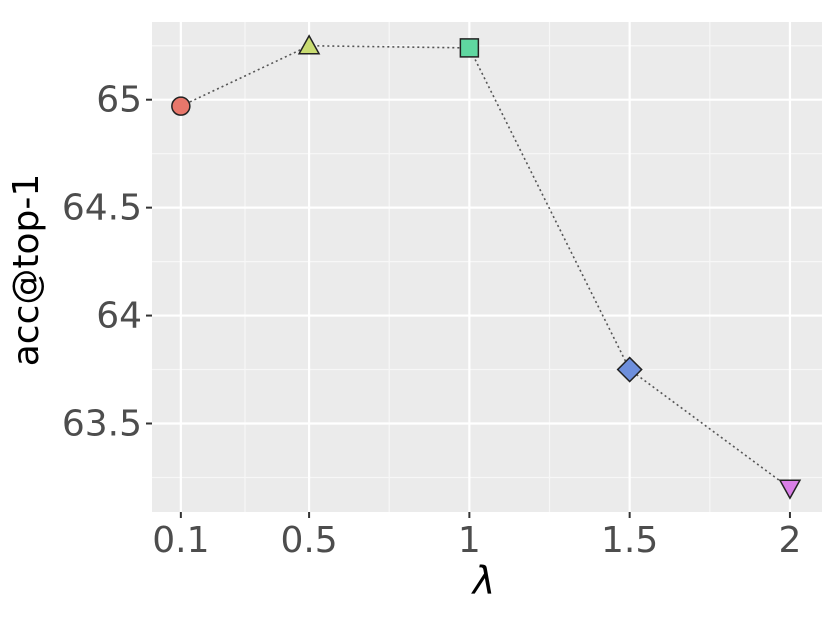  Describe the element at coordinates (119, 100) in the screenshot. I see `y-tick-label: 65` at that location.